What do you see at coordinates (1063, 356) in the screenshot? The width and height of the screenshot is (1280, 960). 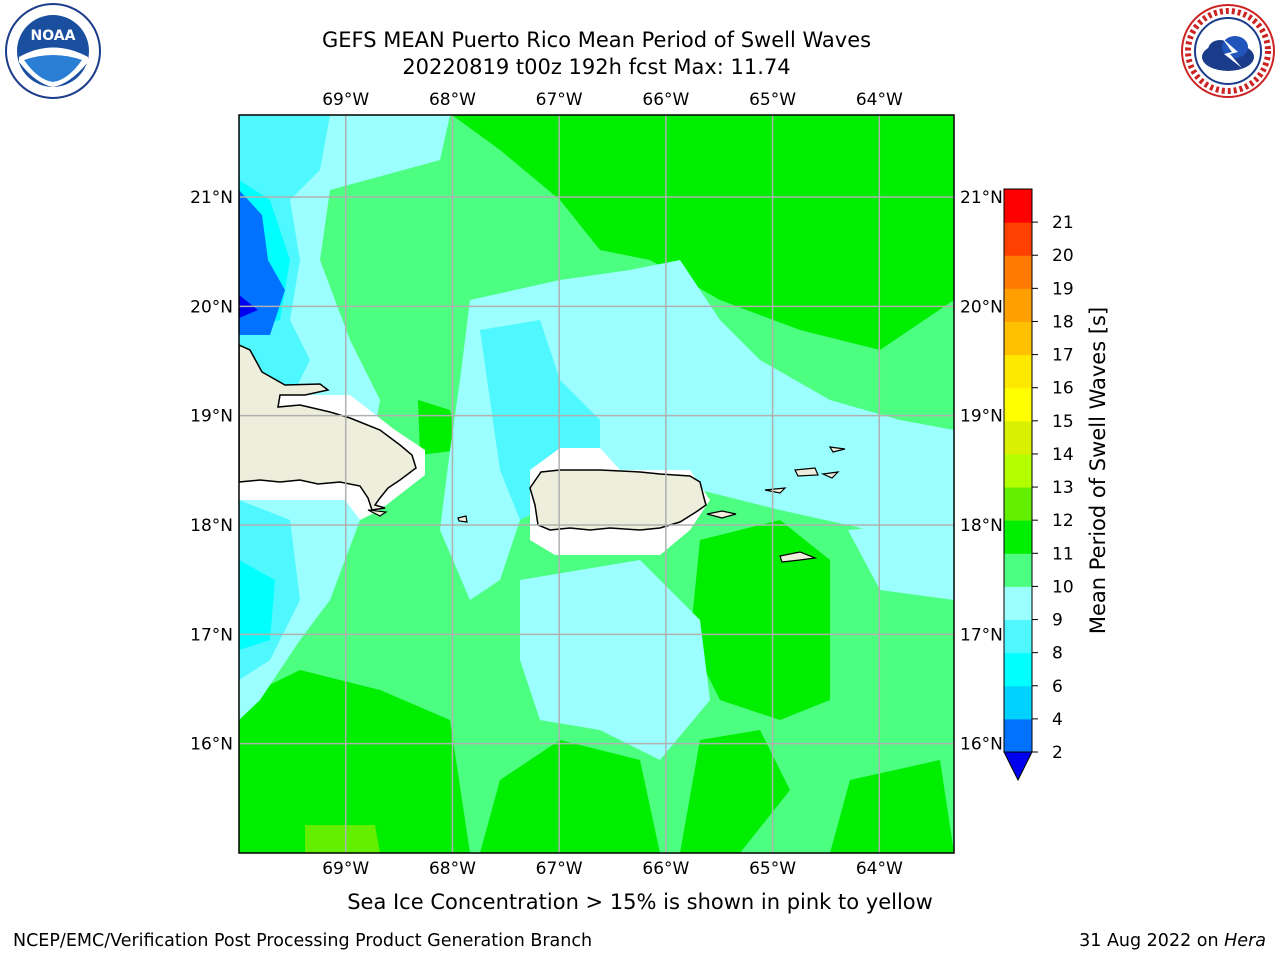 I see `colorbar-tick-label: 17` at bounding box center [1063, 356].